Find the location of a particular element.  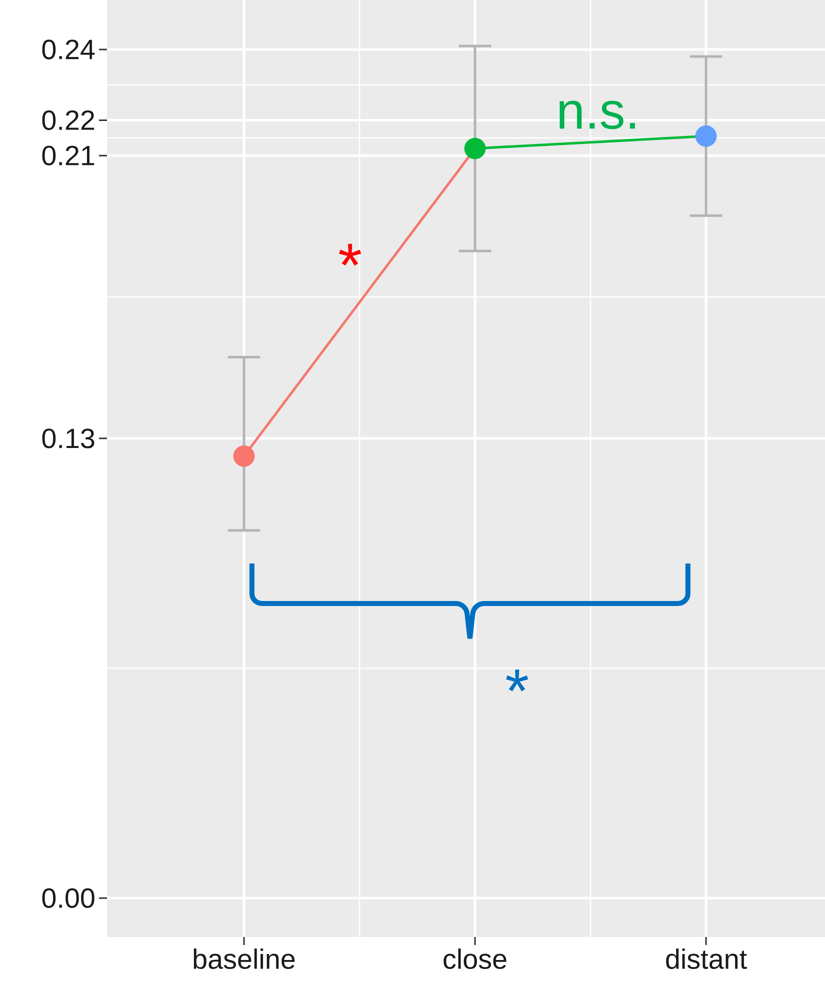

y-tick-label: 0.24 is located at coordinates (68, 50).